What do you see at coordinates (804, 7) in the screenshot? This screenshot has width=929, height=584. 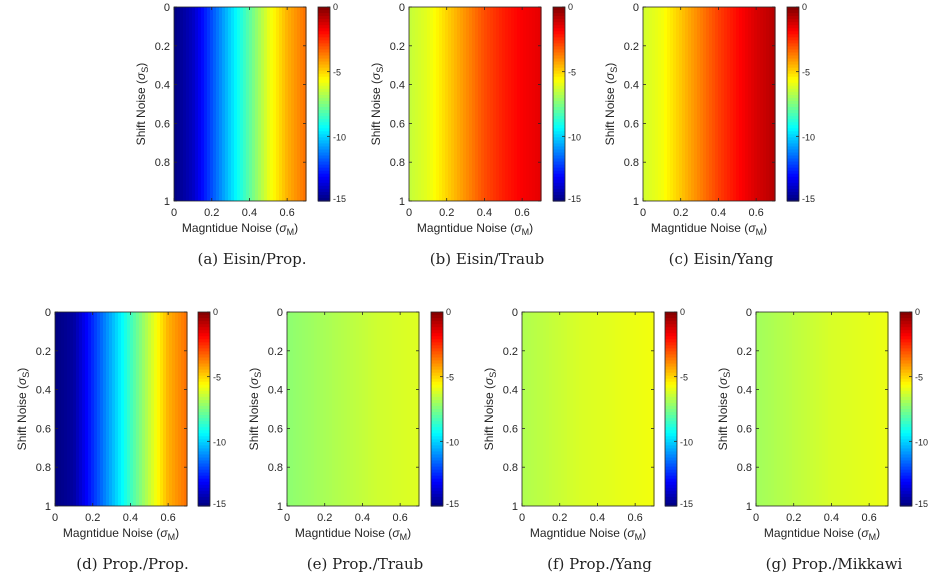 I see `colorbar-tick-label: 0` at bounding box center [804, 7].